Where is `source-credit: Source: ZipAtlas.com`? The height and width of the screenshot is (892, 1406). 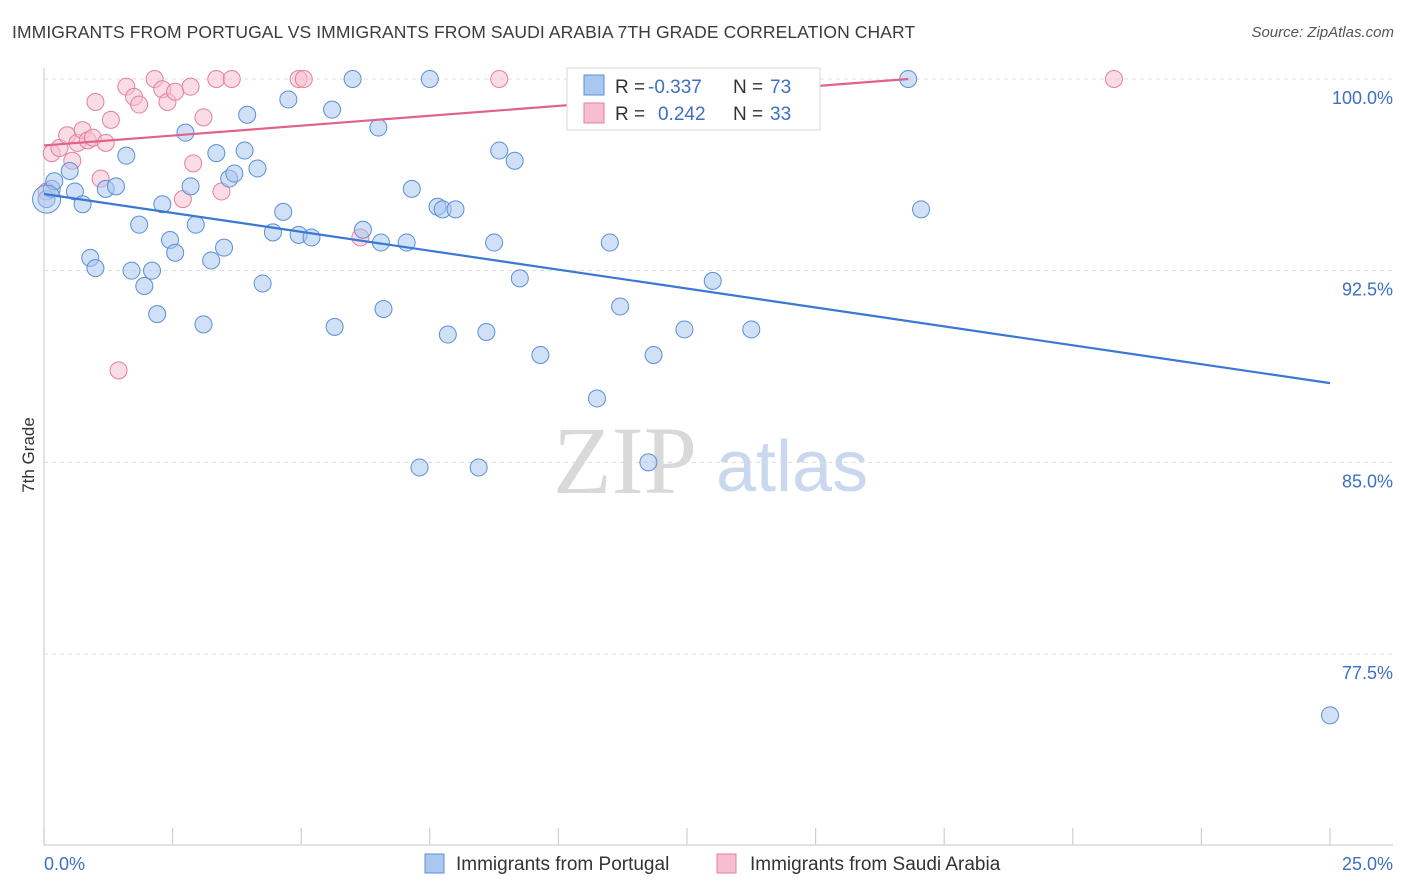
source-credit: Source: ZipAtlas.com is located at coordinates (1322, 32).